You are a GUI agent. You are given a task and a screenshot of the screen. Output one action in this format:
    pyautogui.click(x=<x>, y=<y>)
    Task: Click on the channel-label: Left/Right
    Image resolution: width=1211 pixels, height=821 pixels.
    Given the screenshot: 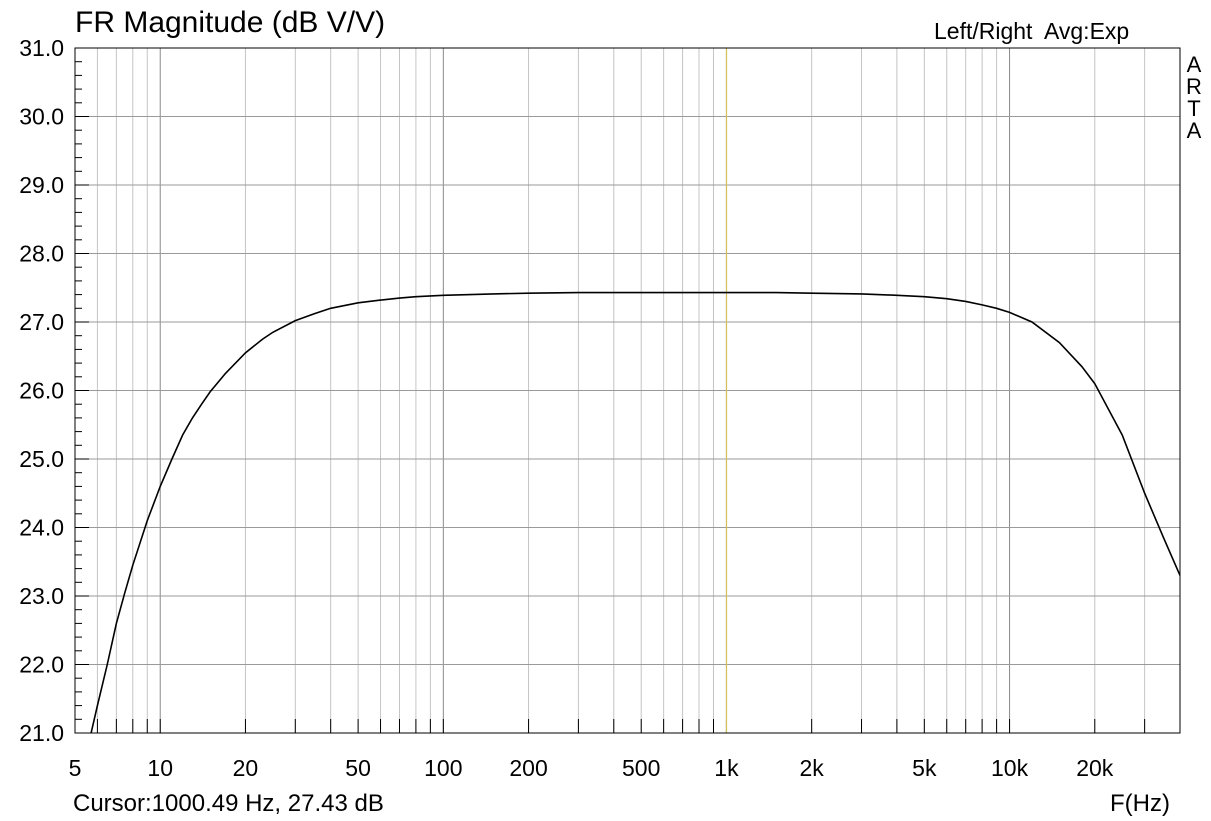 What is the action you would take?
    pyautogui.click(x=983, y=31)
    